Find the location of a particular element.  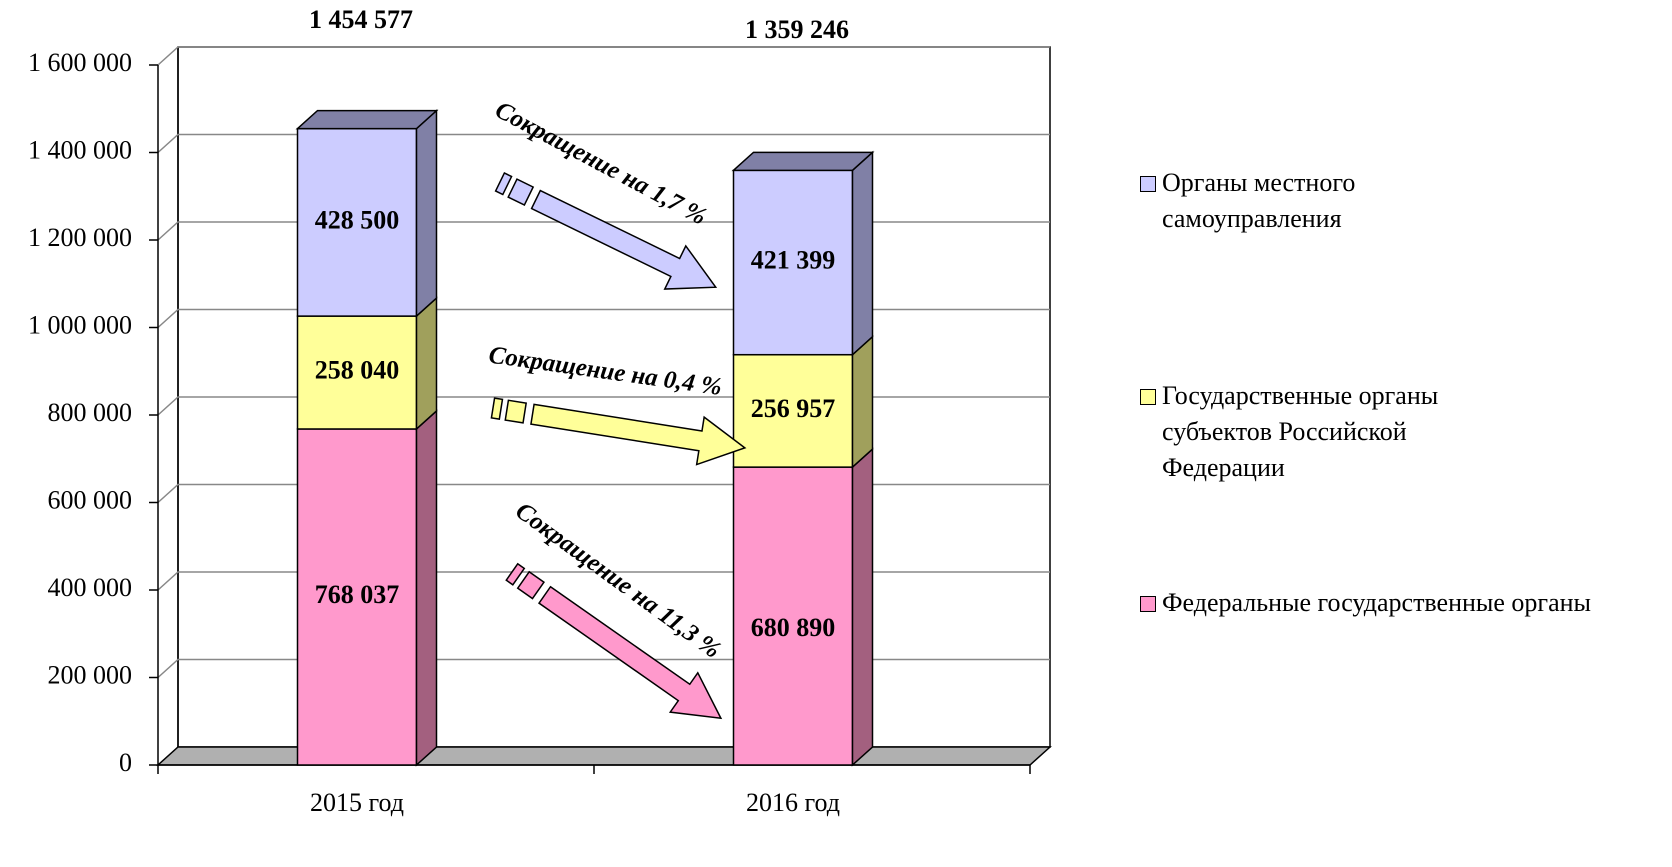

y-tick-label: 1 200 000 is located at coordinates (80, 237).